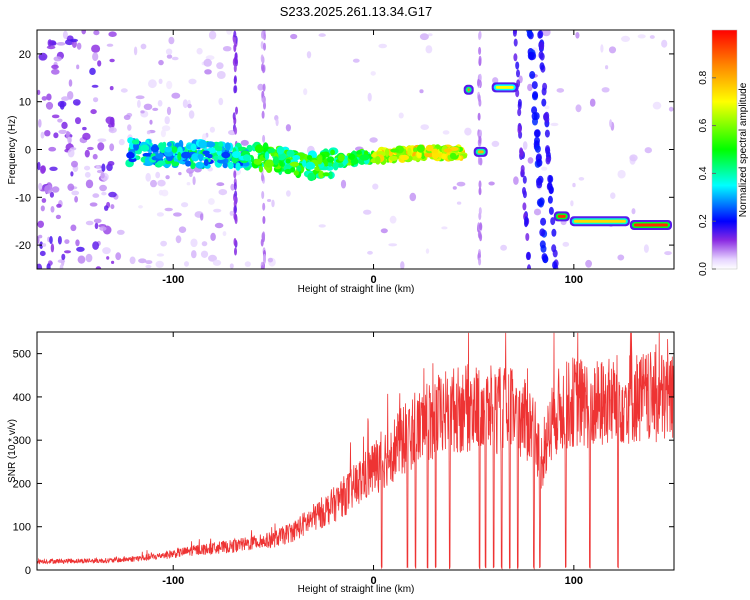 This screenshot has width=750, height=600. I want to click on colorbar-label: Normalized spectral amplitude, so click(743, 149).